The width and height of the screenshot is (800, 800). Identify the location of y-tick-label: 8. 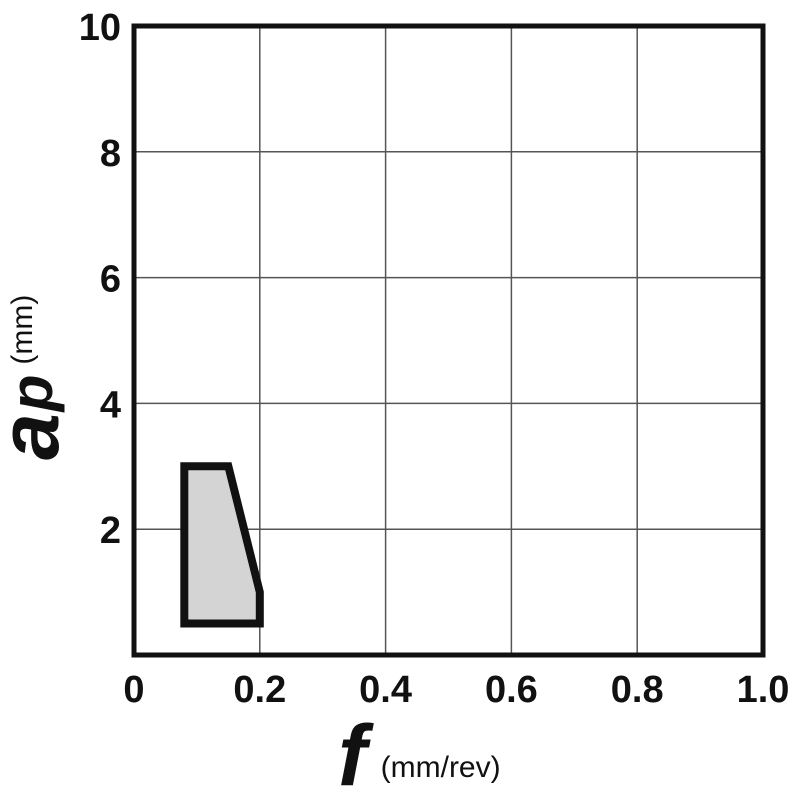
(110, 154).